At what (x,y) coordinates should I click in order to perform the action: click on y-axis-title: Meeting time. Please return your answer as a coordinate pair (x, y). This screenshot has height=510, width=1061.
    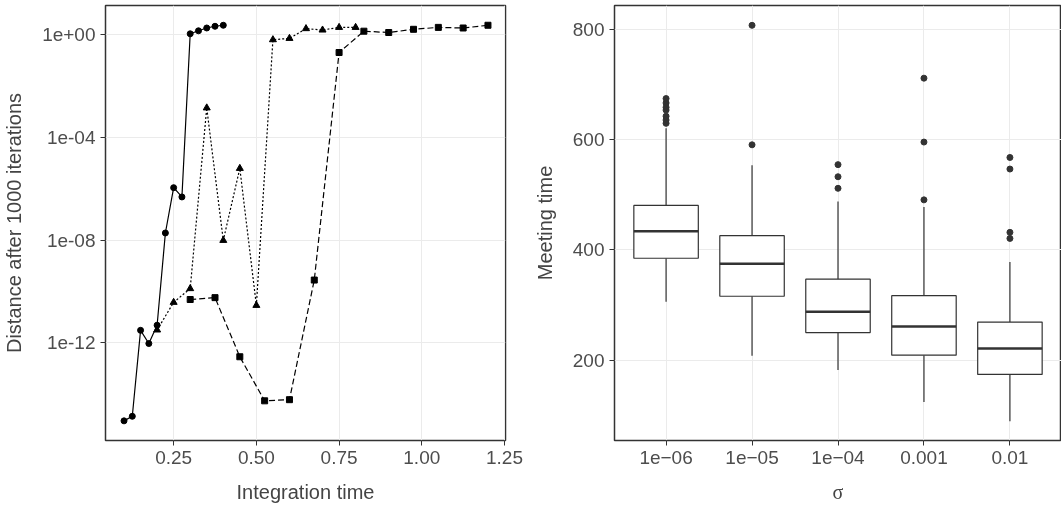
    Looking at the image, I should click on (544, 223).